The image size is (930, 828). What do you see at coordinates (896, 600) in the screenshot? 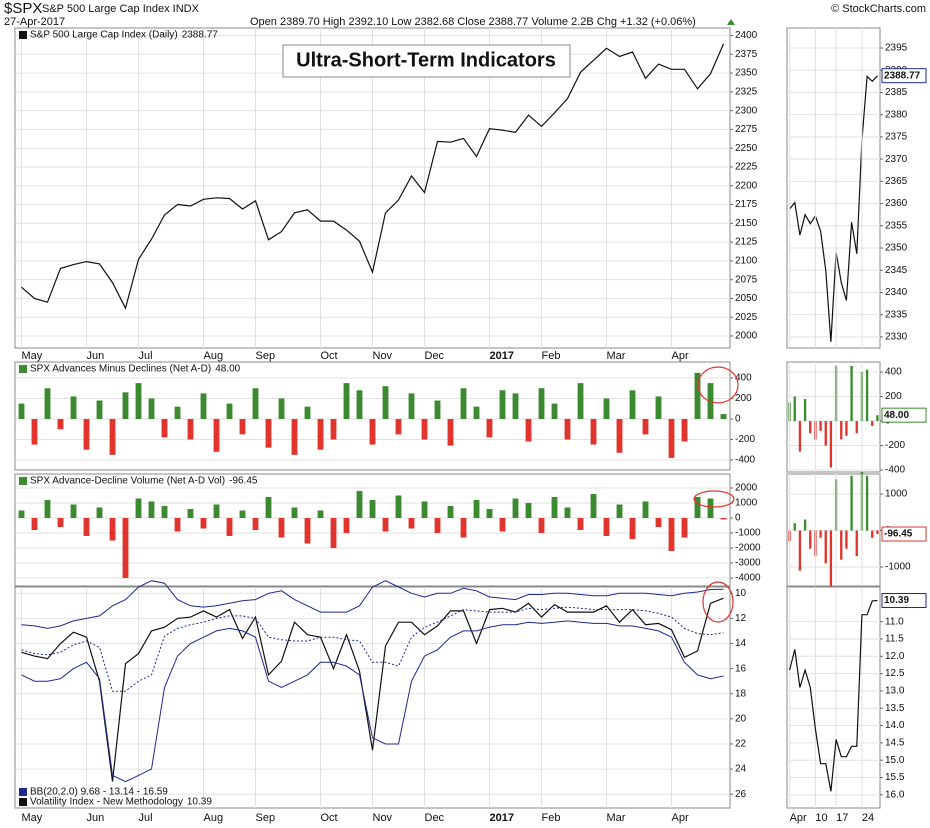
I see `value-tag-label: 10.39` at bounding box center [896, 600].